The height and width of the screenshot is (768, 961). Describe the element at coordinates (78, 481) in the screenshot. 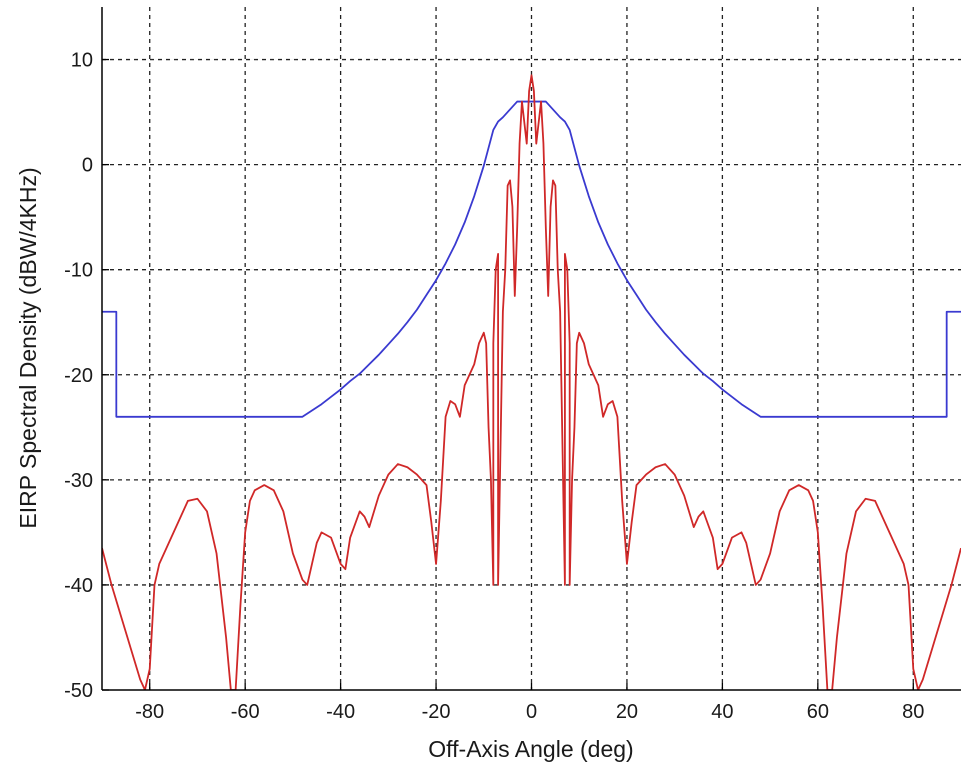

I see `y-tick-label: -30` at that location.